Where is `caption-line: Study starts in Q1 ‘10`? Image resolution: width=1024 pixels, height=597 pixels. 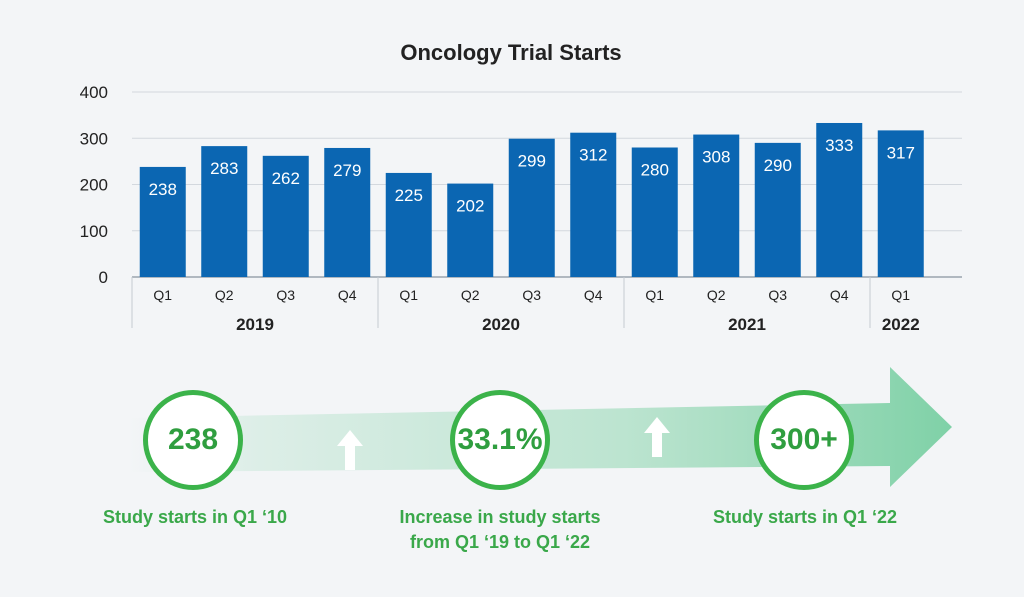 caption-line: Study starts in Q1 ‘10 is located at coordinates (195, 517).